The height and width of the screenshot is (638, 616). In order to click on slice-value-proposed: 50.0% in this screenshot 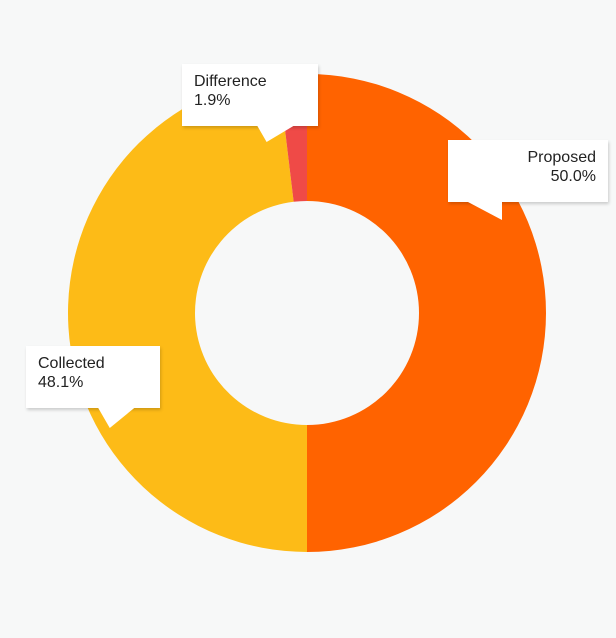, I will do `click(573, 176)`.